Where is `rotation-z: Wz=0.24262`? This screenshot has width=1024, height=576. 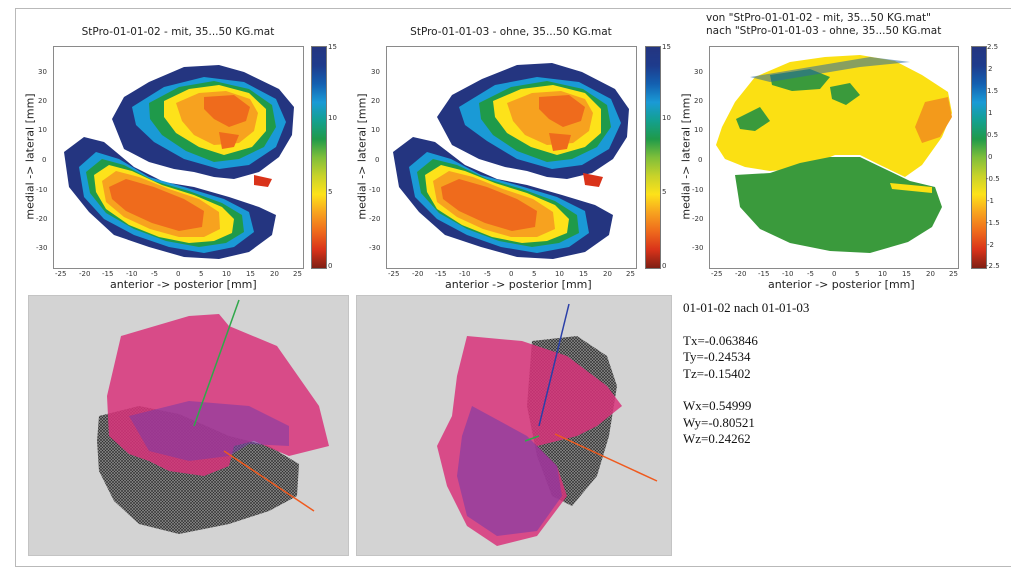 rotation-z: Wz=0.24262 is located at coordinates (717, 438).